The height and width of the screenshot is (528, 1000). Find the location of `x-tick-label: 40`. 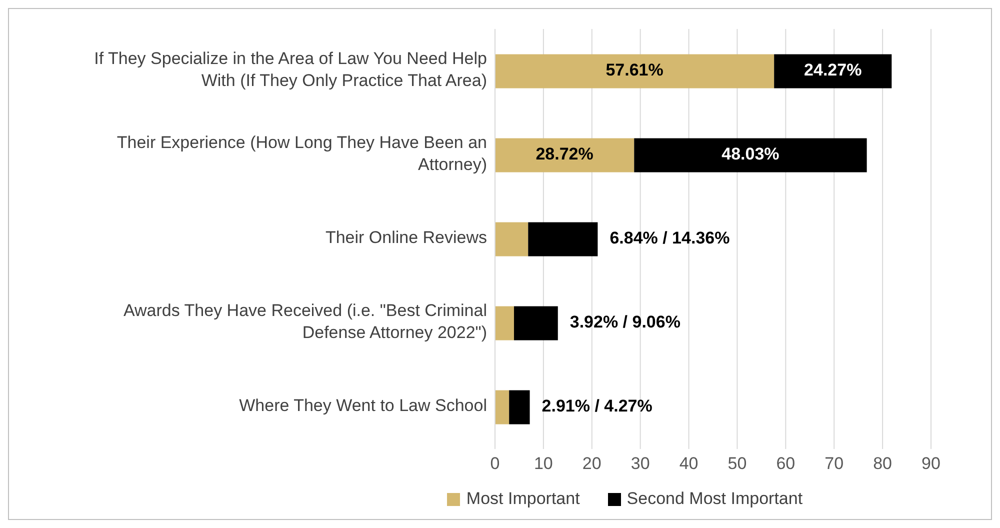

x-tick-label: 40 is located at coordinates (688, 464).